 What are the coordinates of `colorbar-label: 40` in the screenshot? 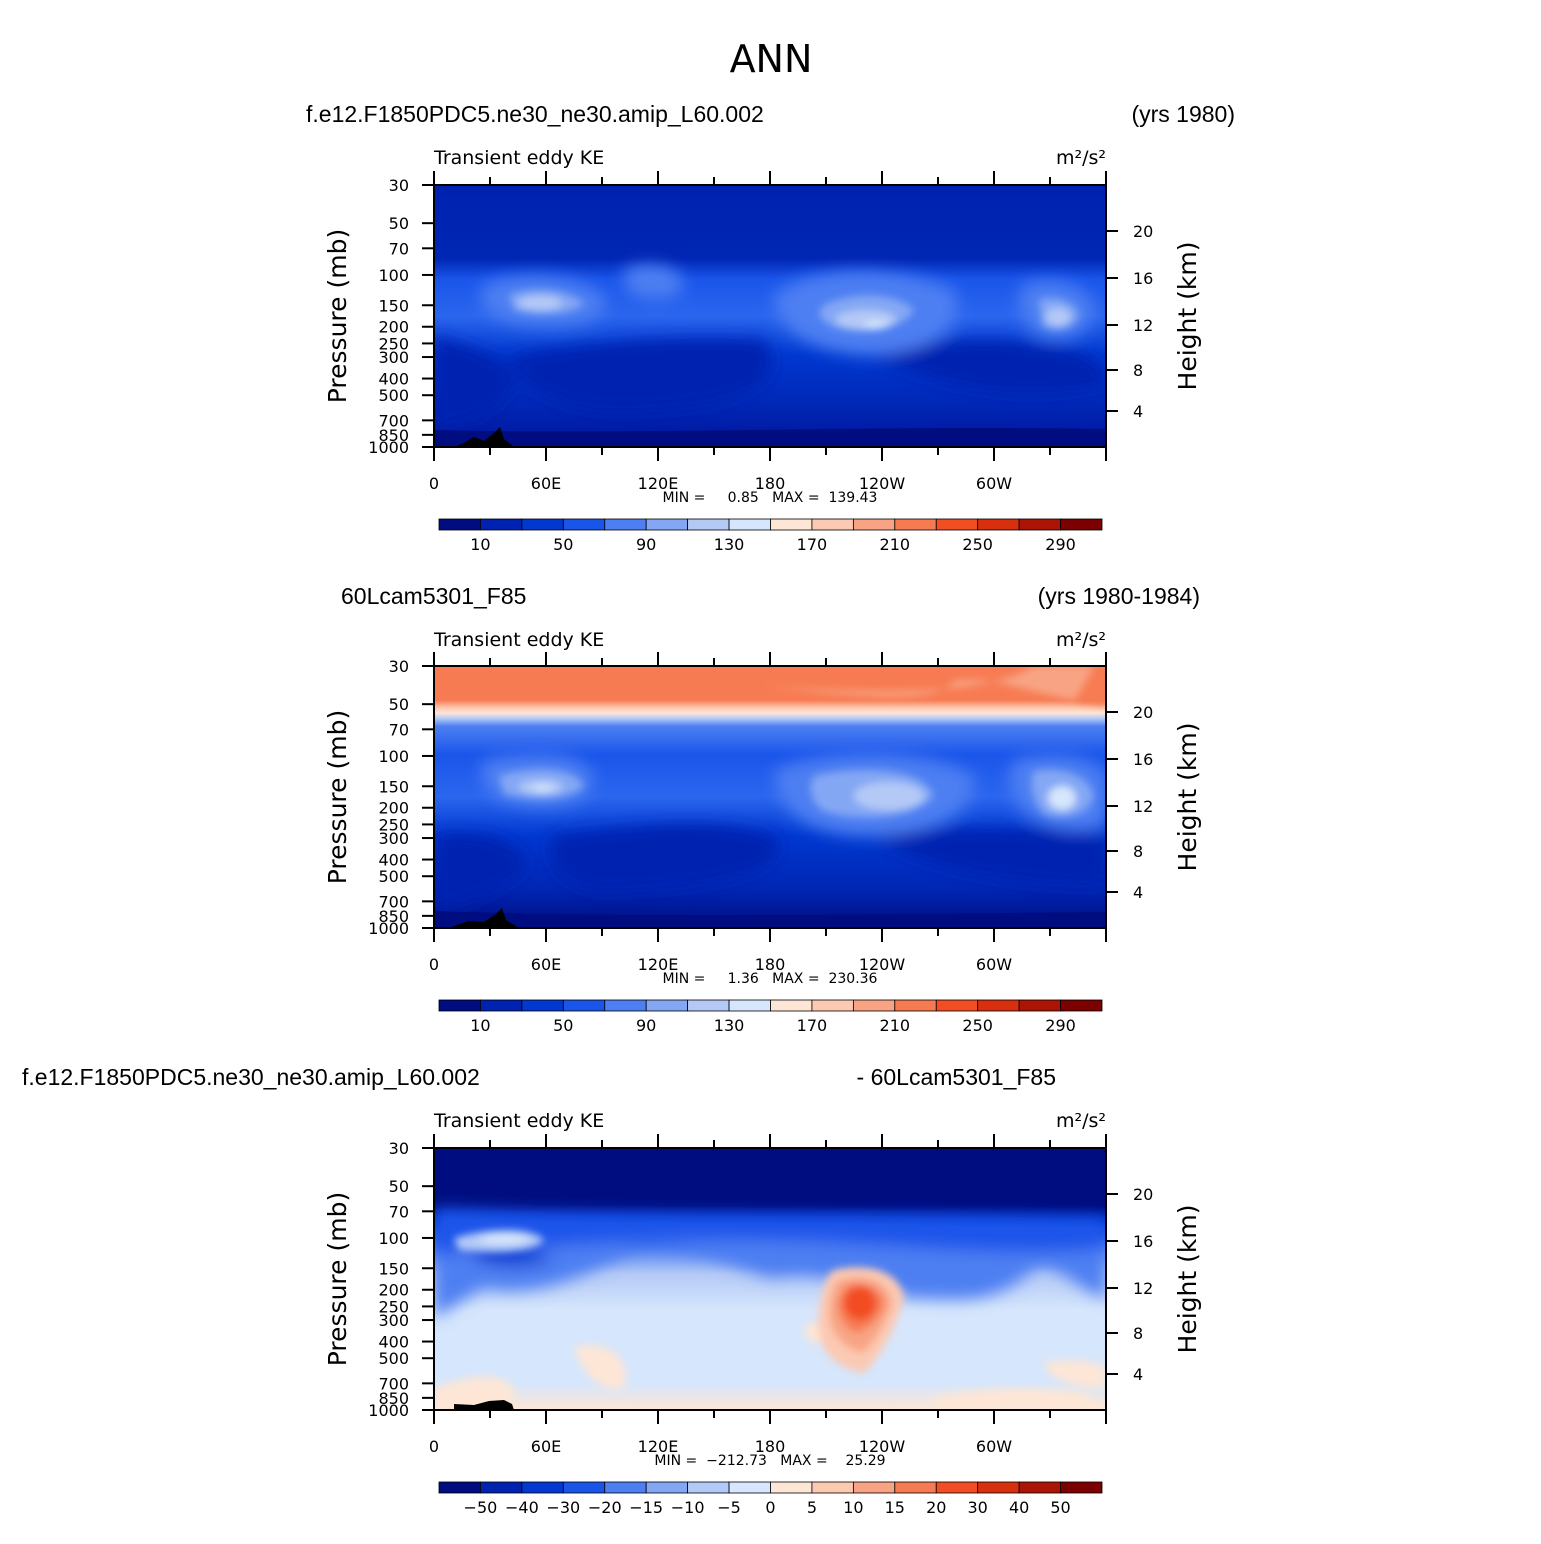 It's located at (1019, 1507).